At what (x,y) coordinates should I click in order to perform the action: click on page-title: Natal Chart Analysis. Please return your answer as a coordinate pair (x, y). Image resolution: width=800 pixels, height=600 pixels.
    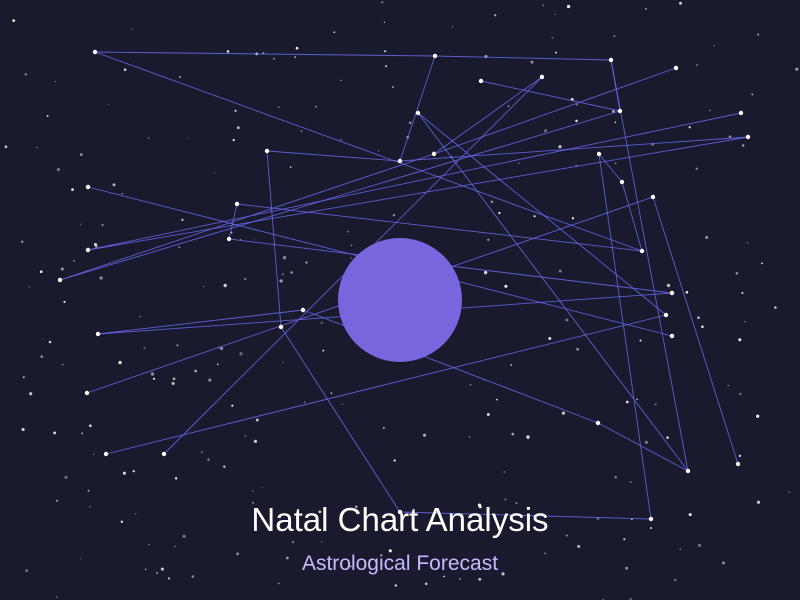
    Looking at the image, I should click on (400, 519).